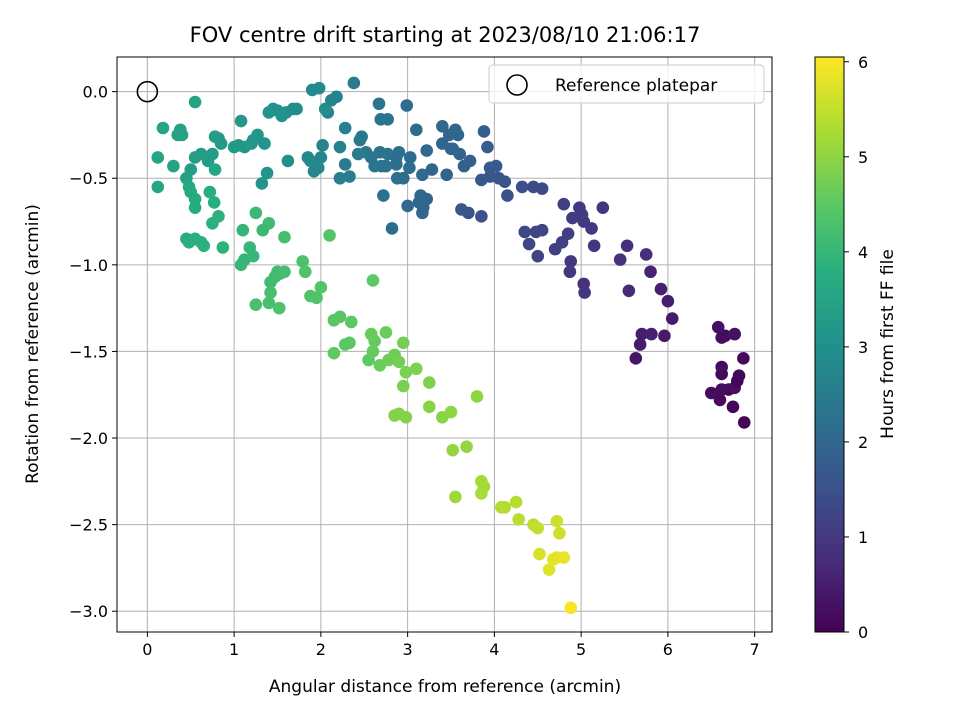 The image size is (960, 720). I want to click on colorbar-tick-label: 0, so click(863, 632).